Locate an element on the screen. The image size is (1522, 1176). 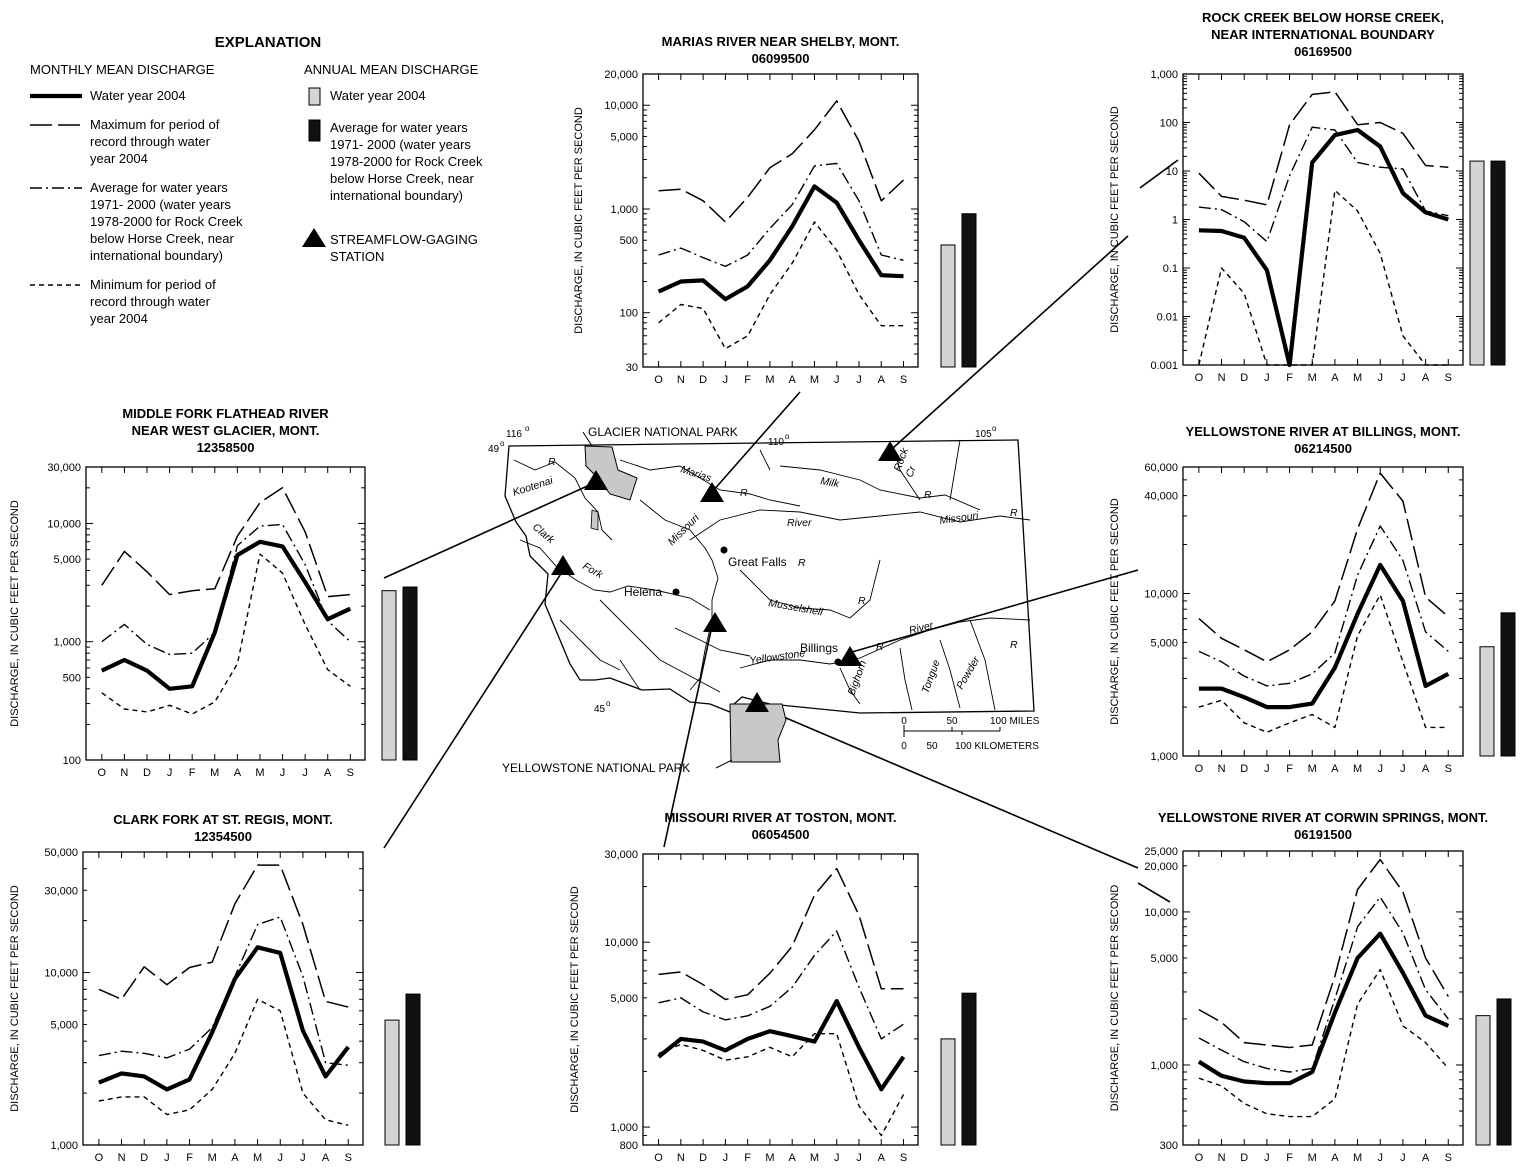
y-axis-label: DISCHARGE, IN CUBIC FEET PER SECOND is located at coordinates (579, 220).